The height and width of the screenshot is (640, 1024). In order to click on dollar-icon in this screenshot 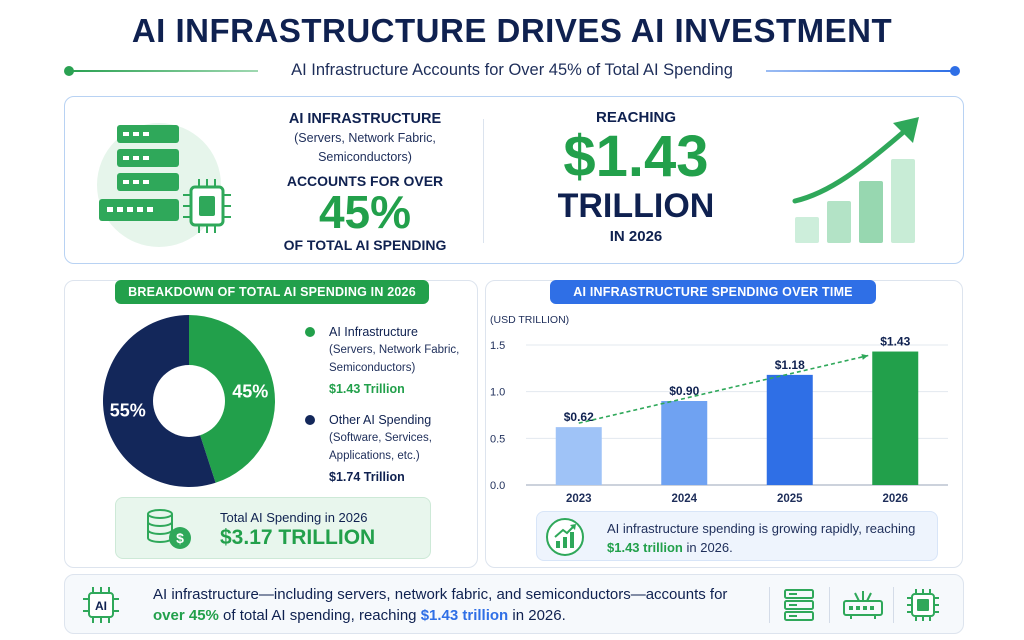, I will do `click(180, 538)`.